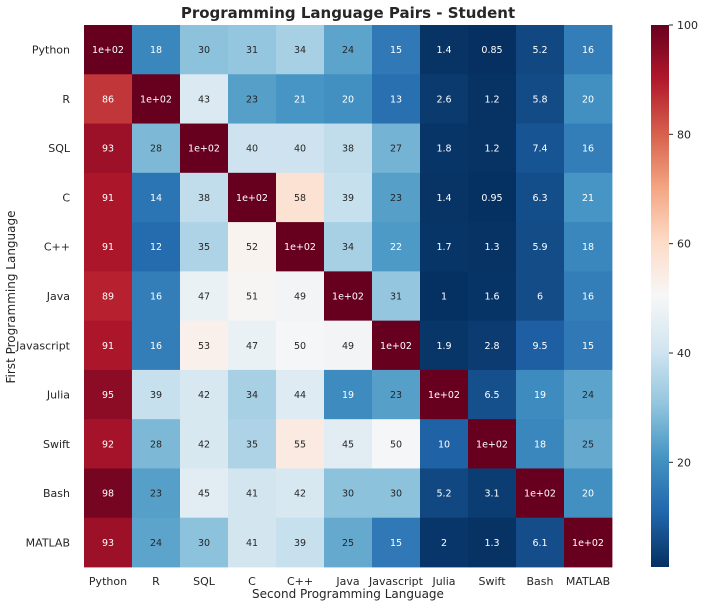  Describe the element at coordinates (108, 395) in the screenshot. I see `cell-label: 95` at that location.